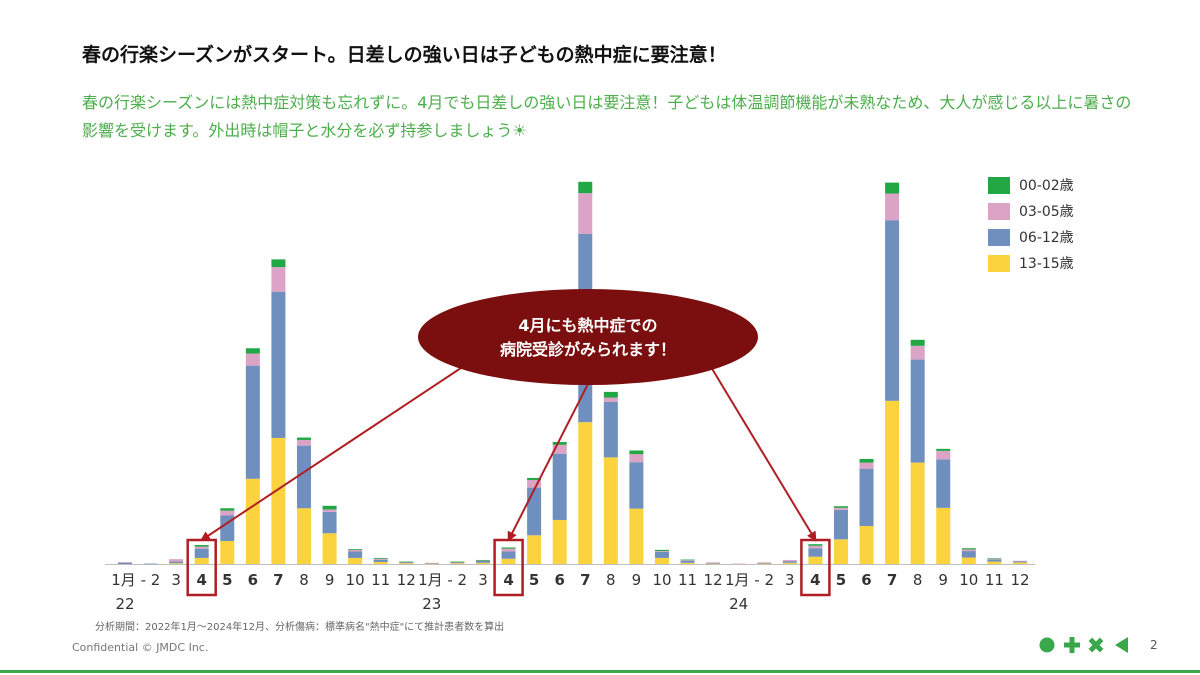  What do you see at coordinates (588, 337) in the screenshot?
I see `callout-bubble` at bounding box center [588, 337].